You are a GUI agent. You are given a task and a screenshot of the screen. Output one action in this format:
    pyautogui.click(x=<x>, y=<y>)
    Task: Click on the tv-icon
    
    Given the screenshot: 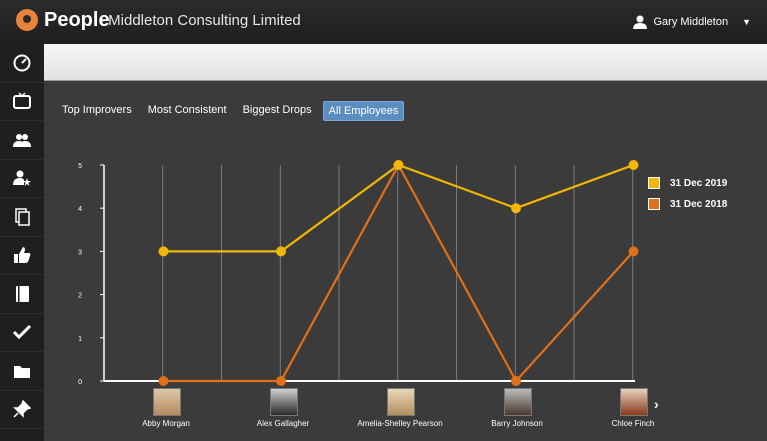 What is the action you would take?
    pyautogui.click(x=22, y=101)
    